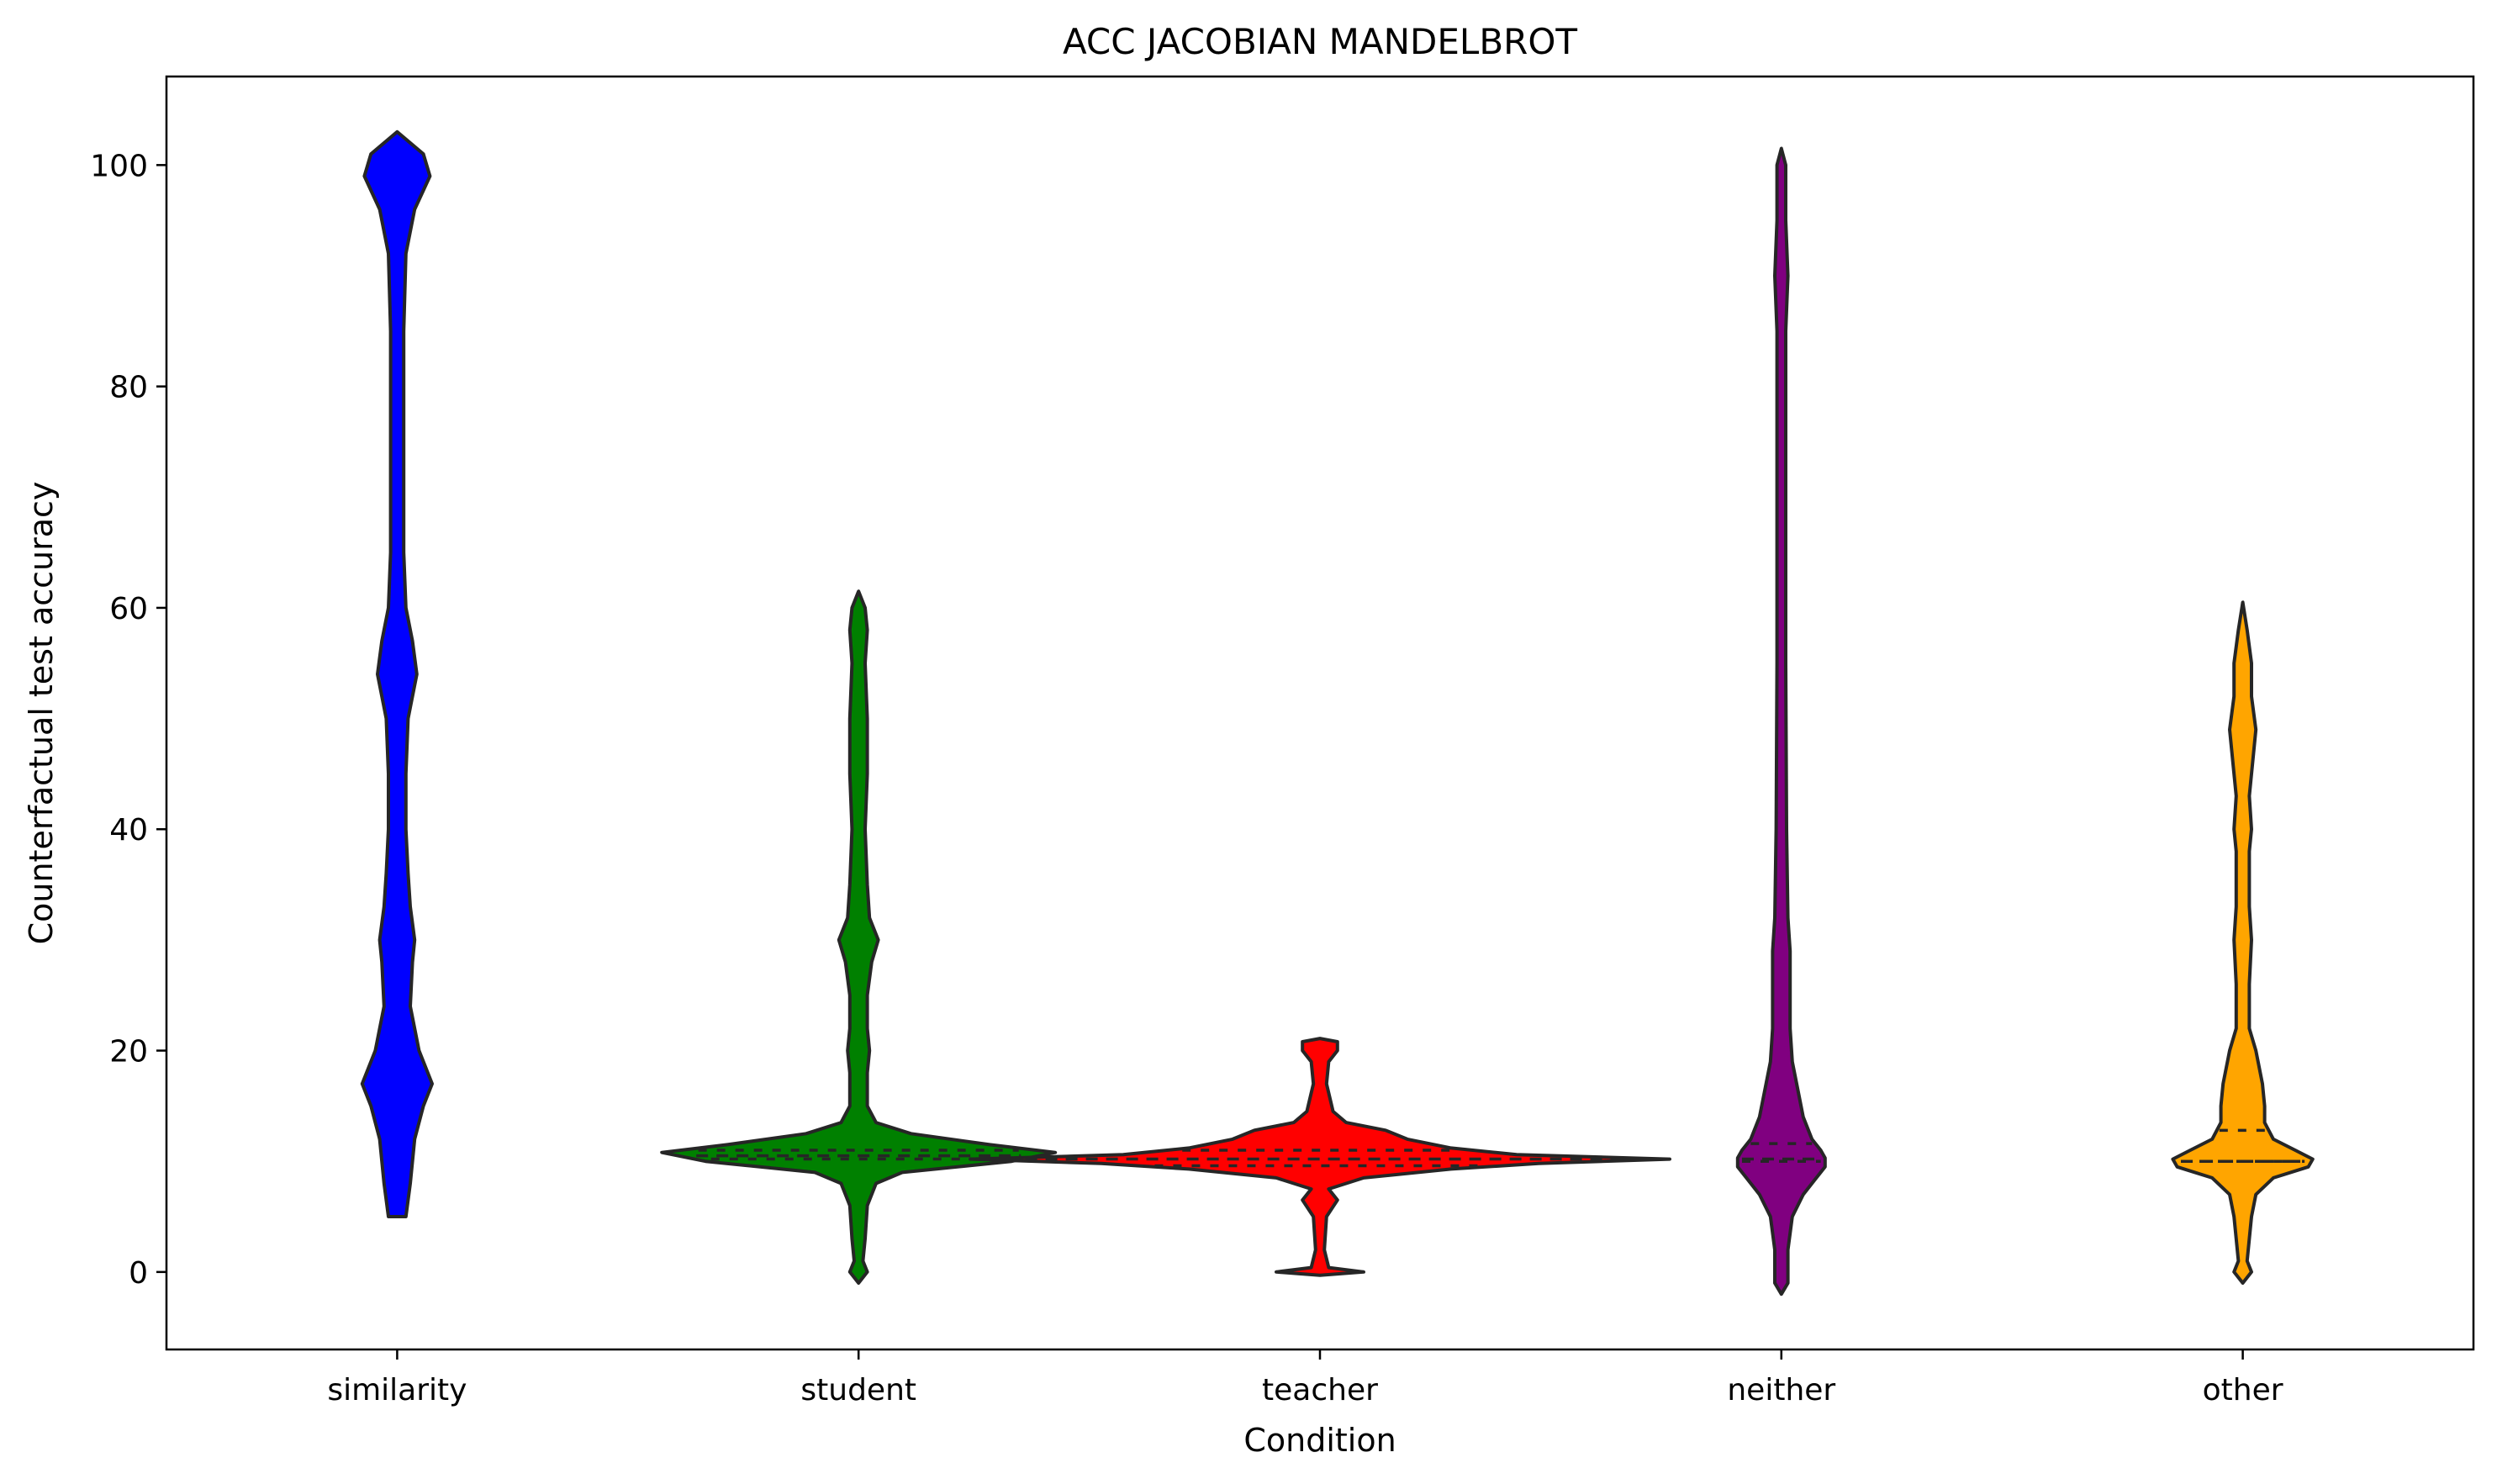 The height and width of the screenshot is (1484, 2497). What do you see at coordinates (119, 166) in the screenshot?
I see `y-tick-label: 100` at bounding box center [119, 166].